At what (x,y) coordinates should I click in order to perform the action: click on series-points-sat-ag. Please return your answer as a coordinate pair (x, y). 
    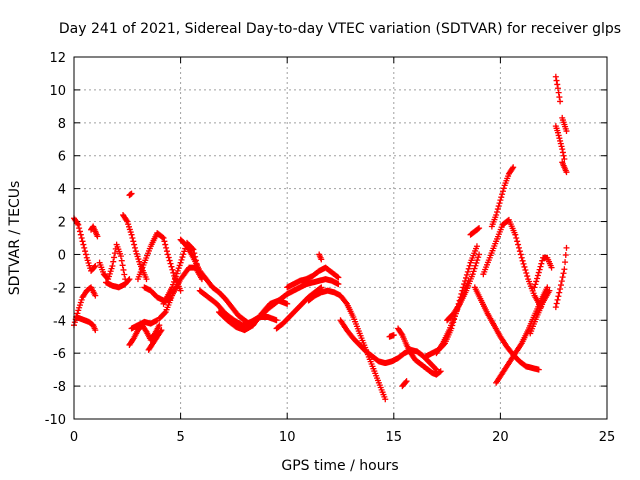
    Looking at the image, I should click on (512, 263).